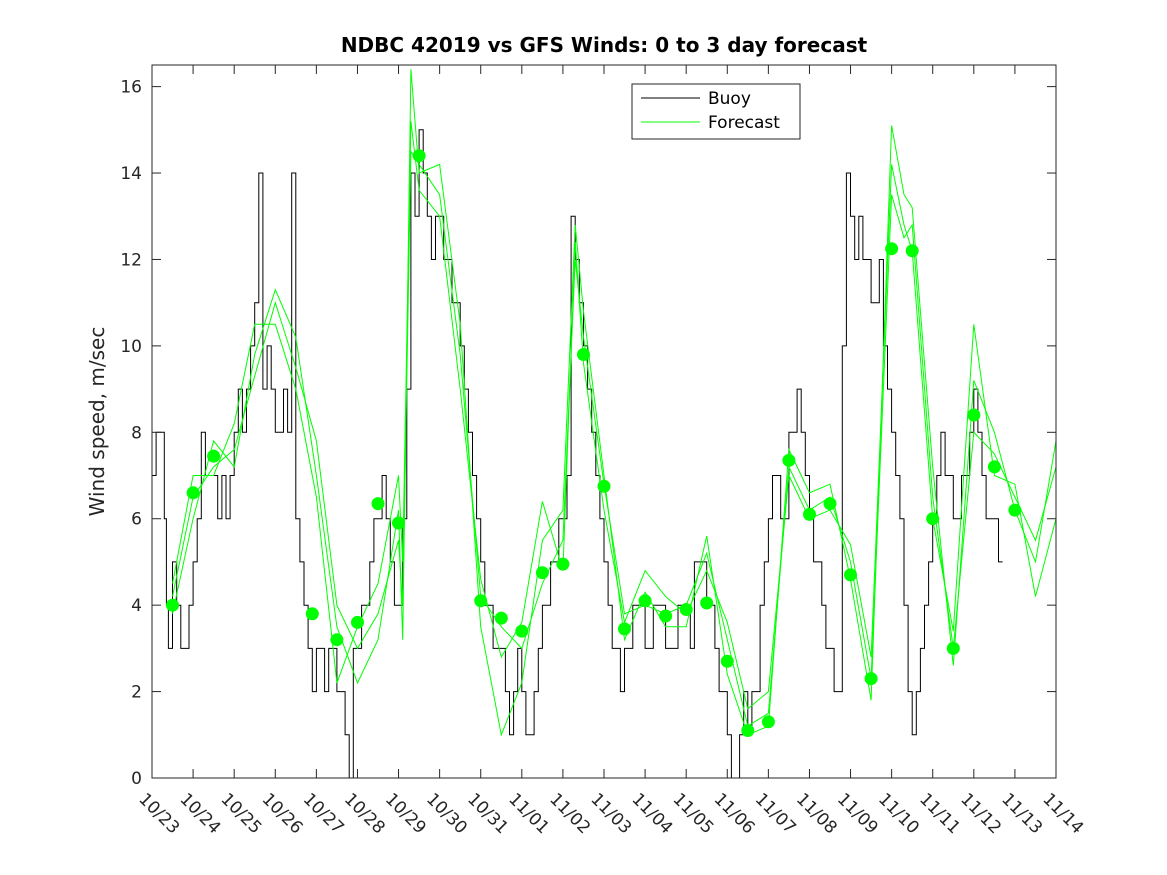 This screenshot has width=1167, height=875. Describe the element at coordinates (734, 813) in the screenshot. I see `x-tick-label: 11/06` at that location.